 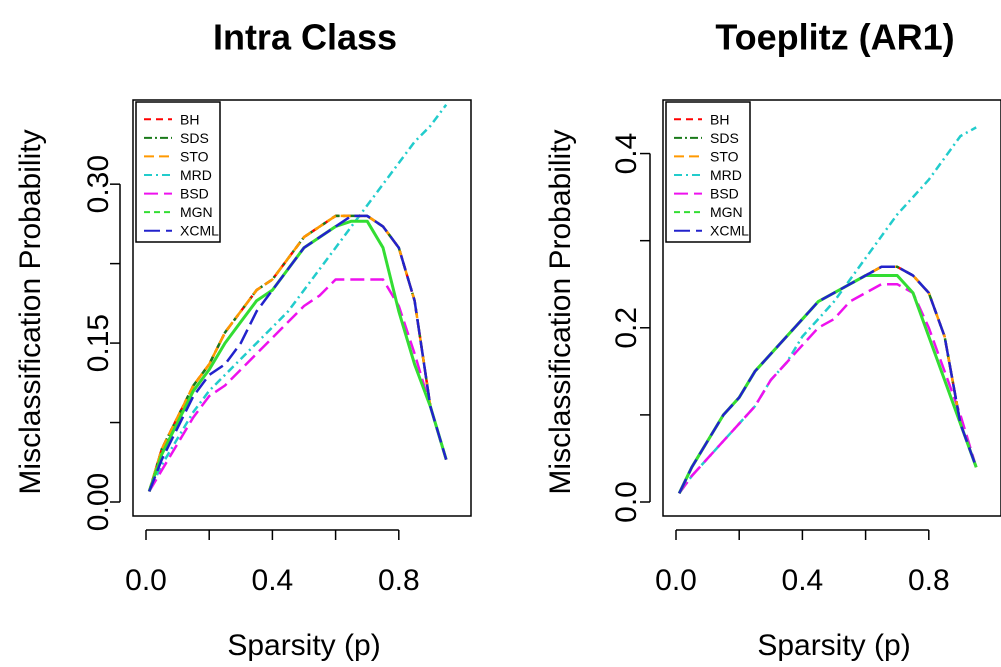 I want to click on y-tick-label: 0.4, so click(x=626, y=154).